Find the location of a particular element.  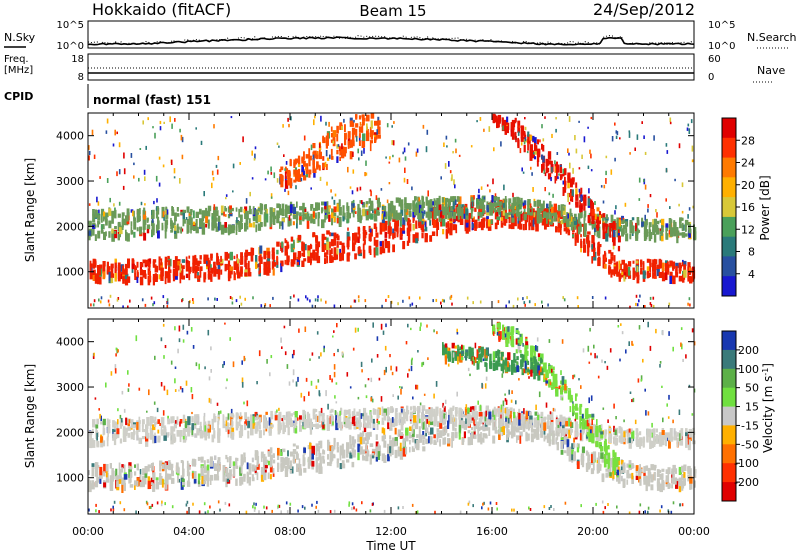

freq-tick-bottom: 8 is located at coordinates (81, 77).